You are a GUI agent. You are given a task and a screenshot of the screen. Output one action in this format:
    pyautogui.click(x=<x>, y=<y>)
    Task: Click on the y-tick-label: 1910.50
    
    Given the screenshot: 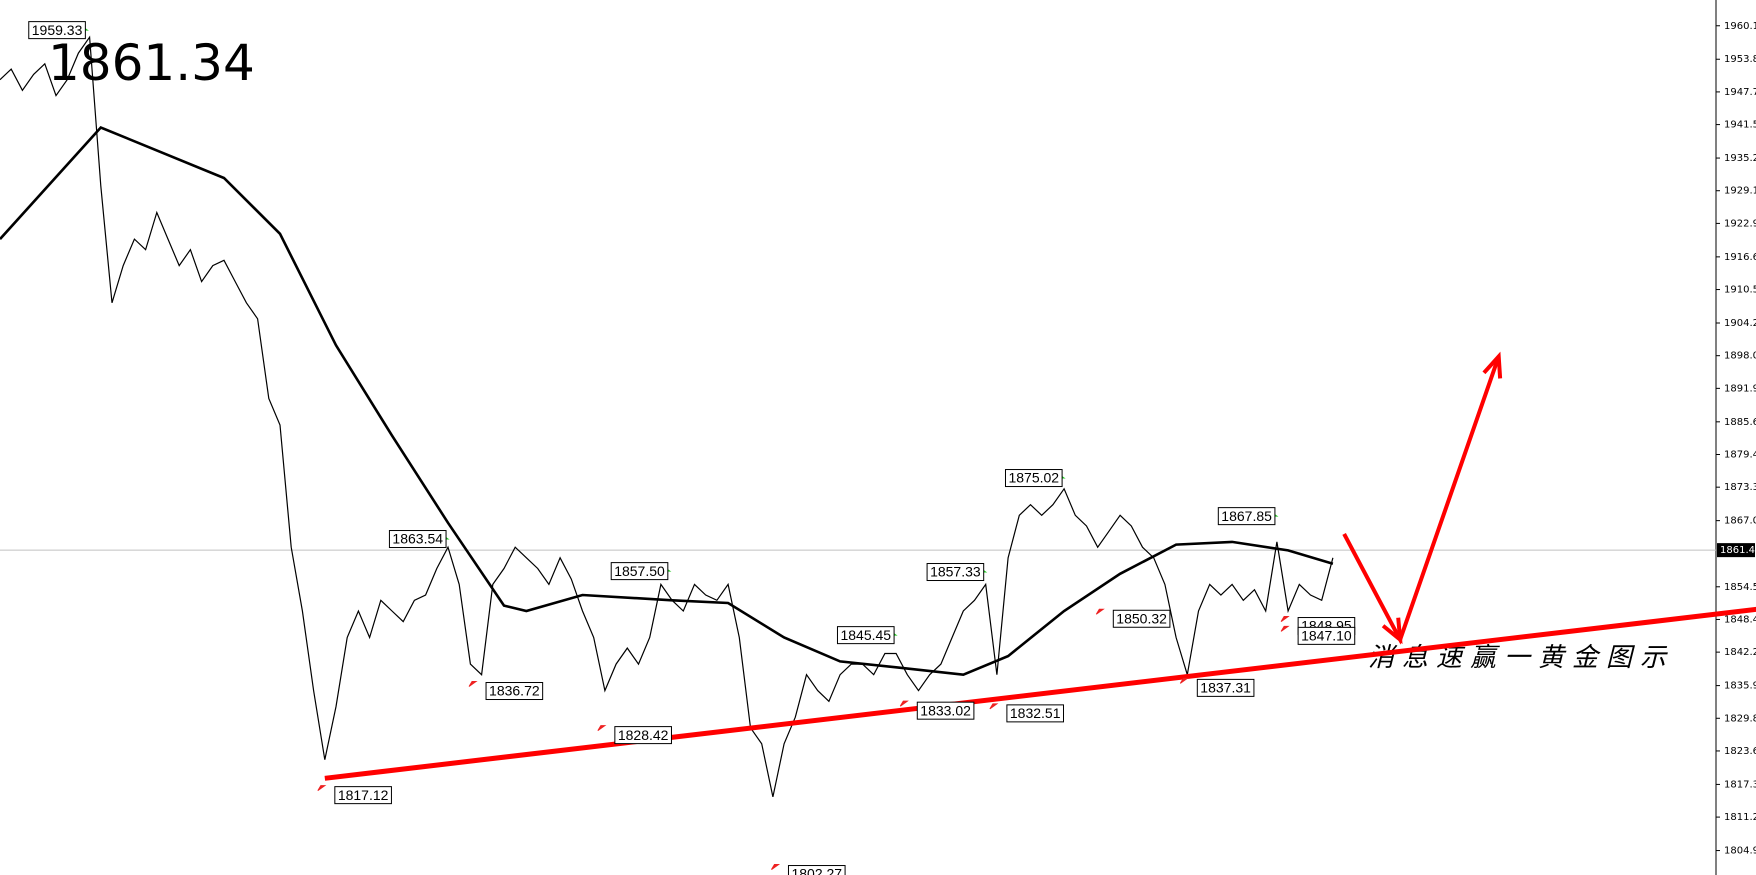 What is the action you would take?
    pyautogui.click(x=1740, y=290)
    